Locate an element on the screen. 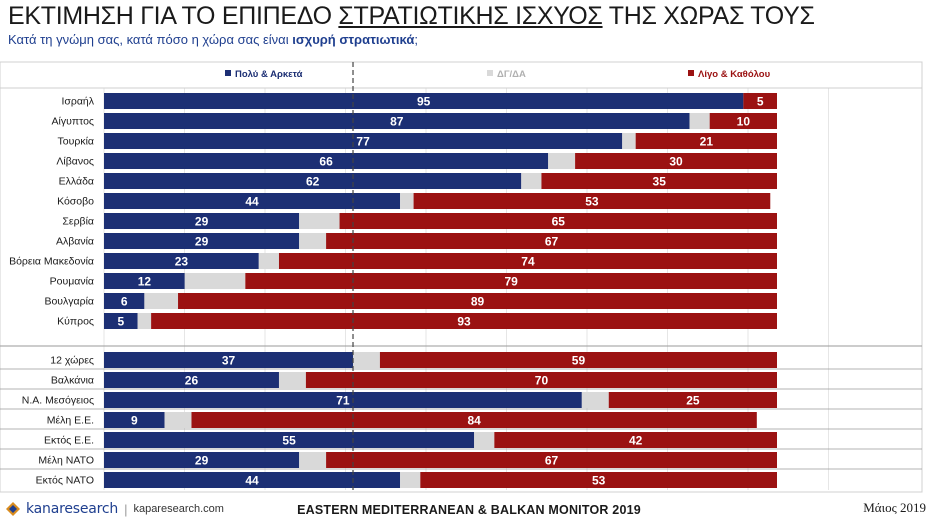 The width and height of the screenshot is (938, 527). value-label-positive: 95 is located at coordinates (424, 102).